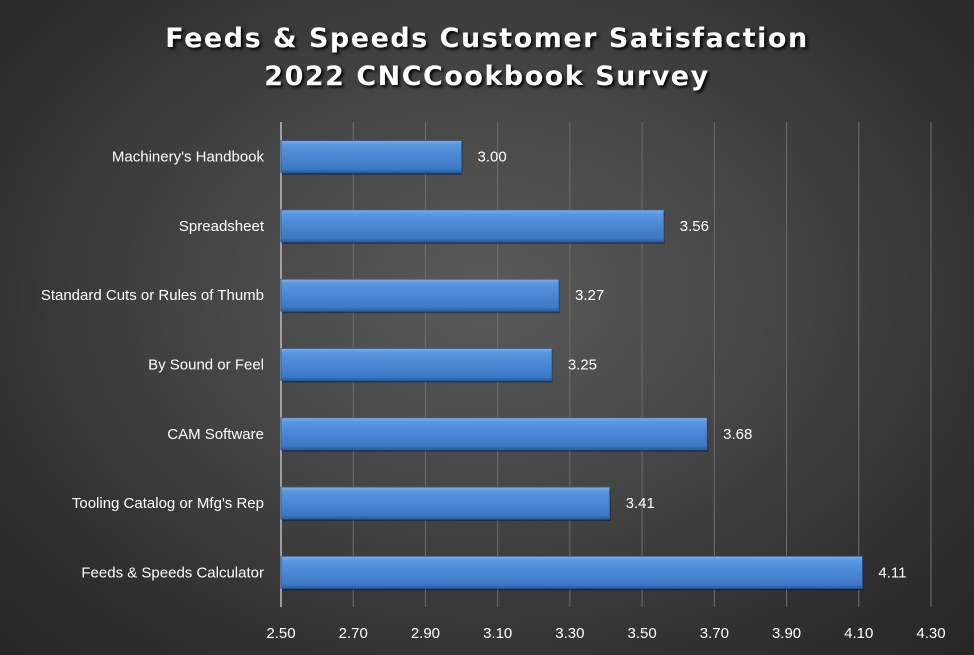 The image size is (974, 655). What do you see at coordinates (487, 76) in the screenshot?
I see `title-line-2: 2022 CNCCookbook Survey` at bounding box center [487, 76].